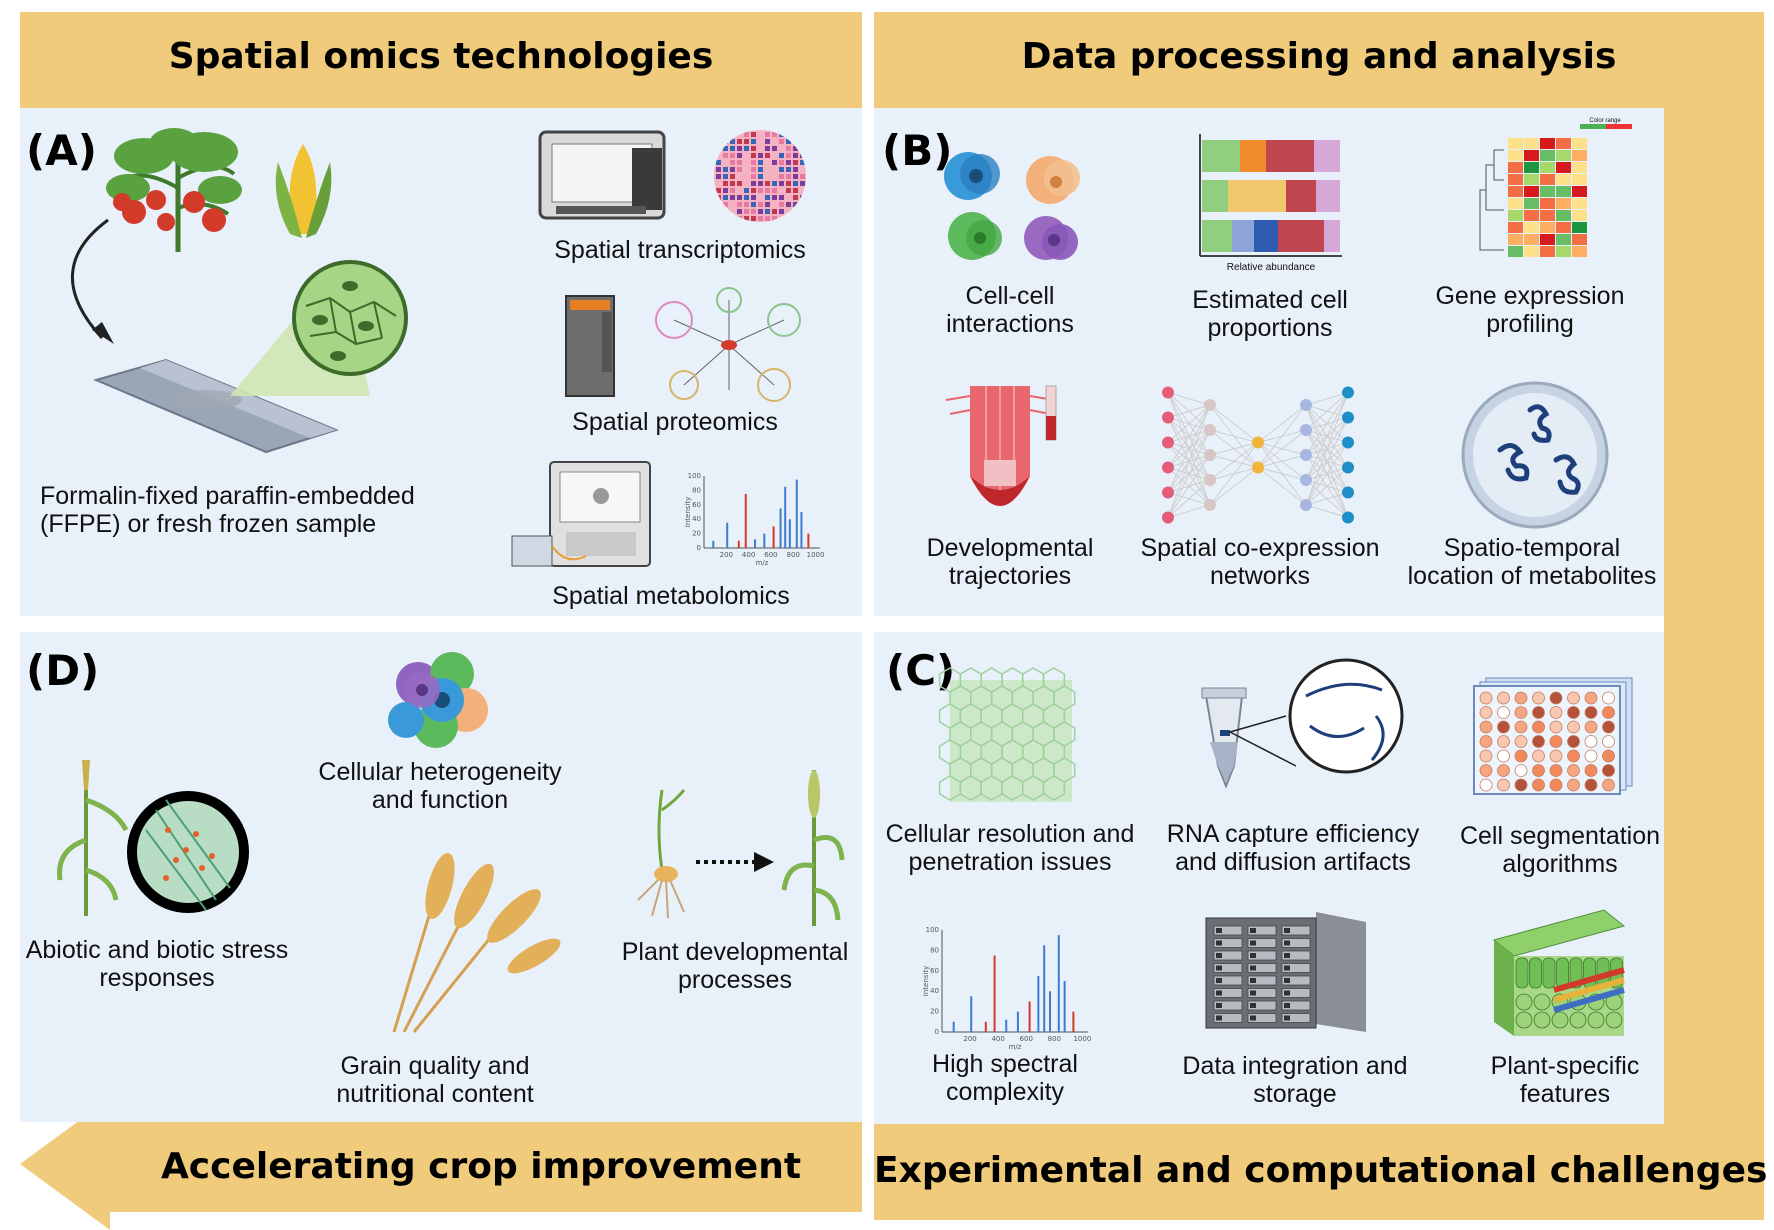  I want to click on tube-rna-icon, so click(1302, 723).